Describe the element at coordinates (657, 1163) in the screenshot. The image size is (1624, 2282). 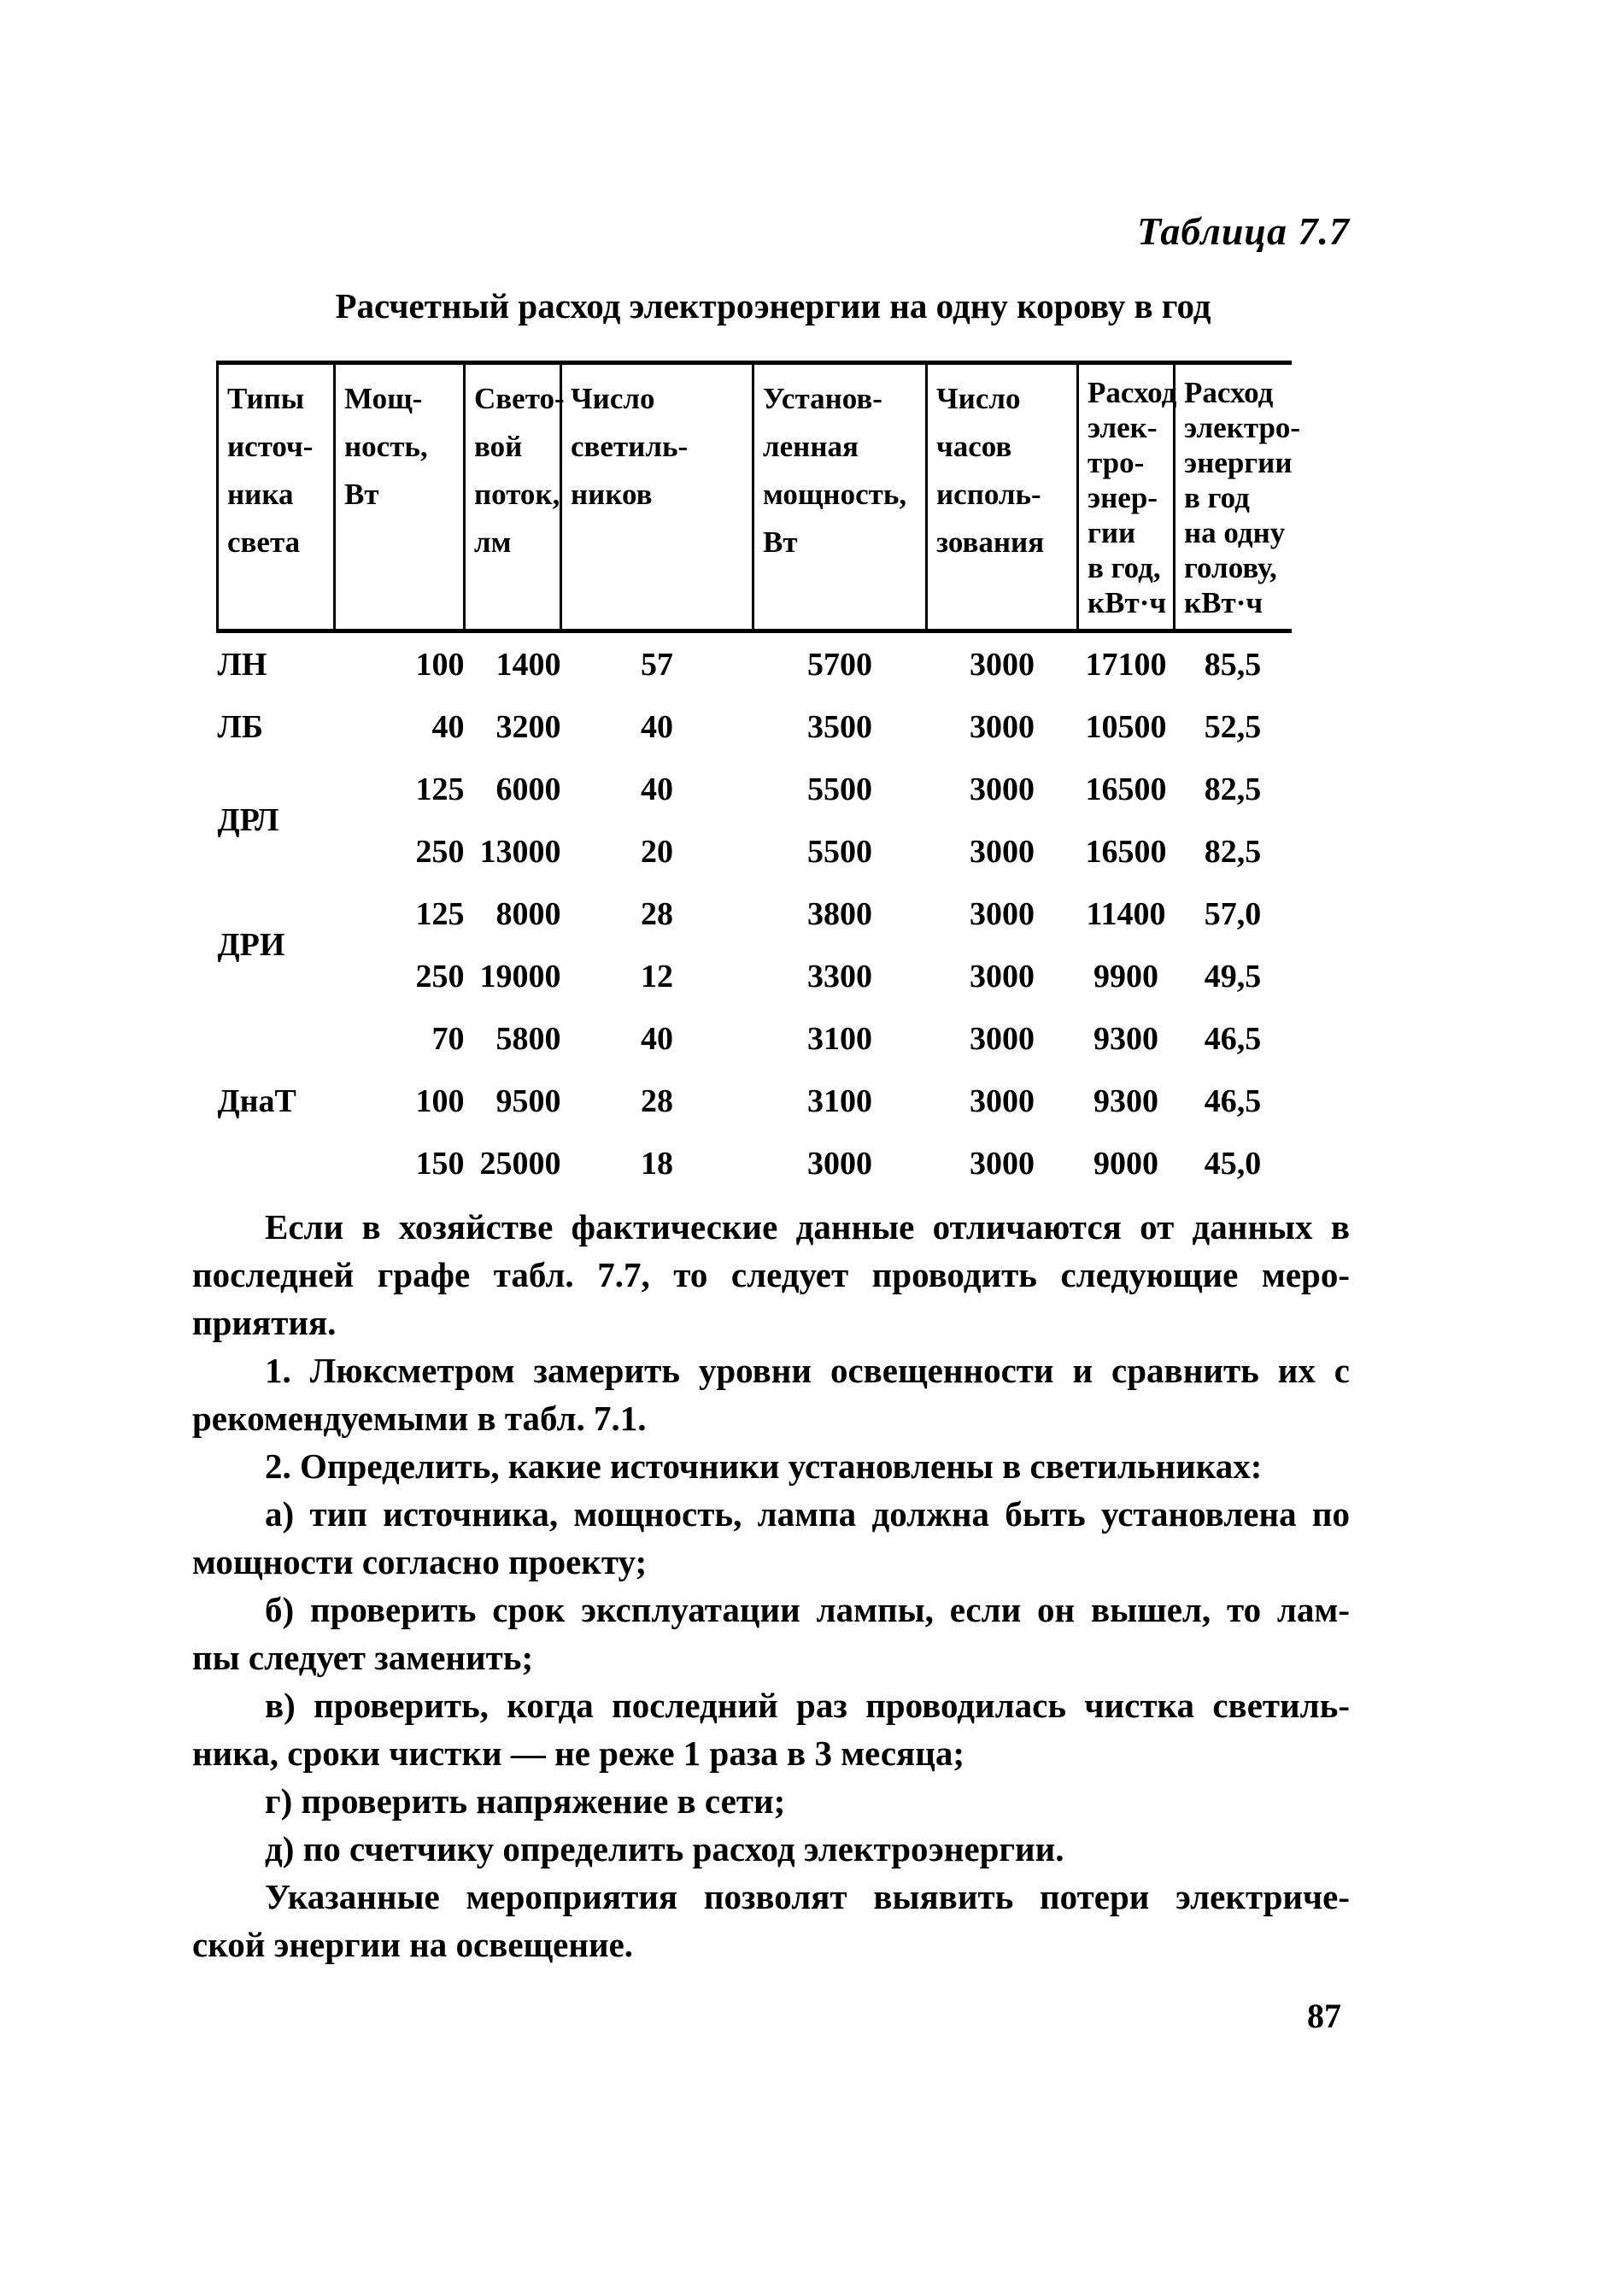
I see `cell-fixtures: 18` at that location.